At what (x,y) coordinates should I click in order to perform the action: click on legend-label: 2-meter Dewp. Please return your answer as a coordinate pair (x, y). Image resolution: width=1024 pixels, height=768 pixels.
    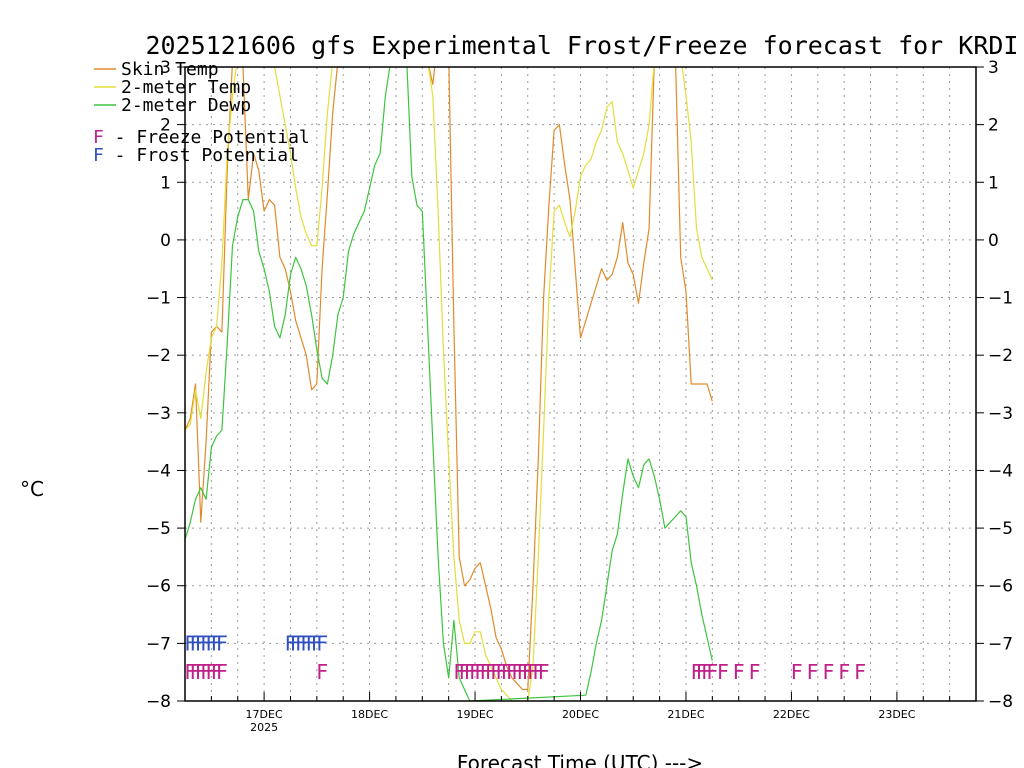
    Looking at the image, I should click on (186, 105).